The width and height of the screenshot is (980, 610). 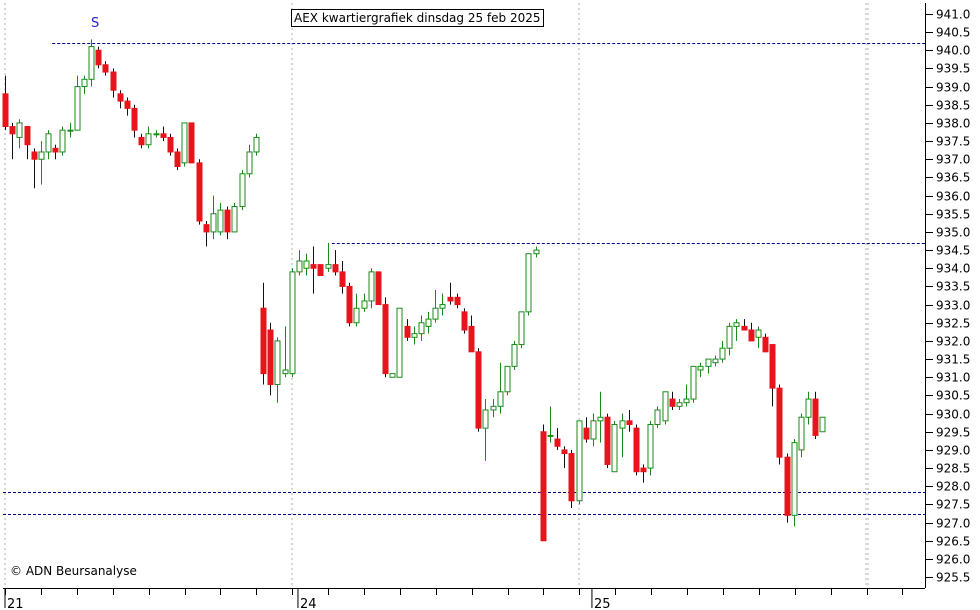 I want to click on y-tick-label: 940.5, so click(x=953, y=33).